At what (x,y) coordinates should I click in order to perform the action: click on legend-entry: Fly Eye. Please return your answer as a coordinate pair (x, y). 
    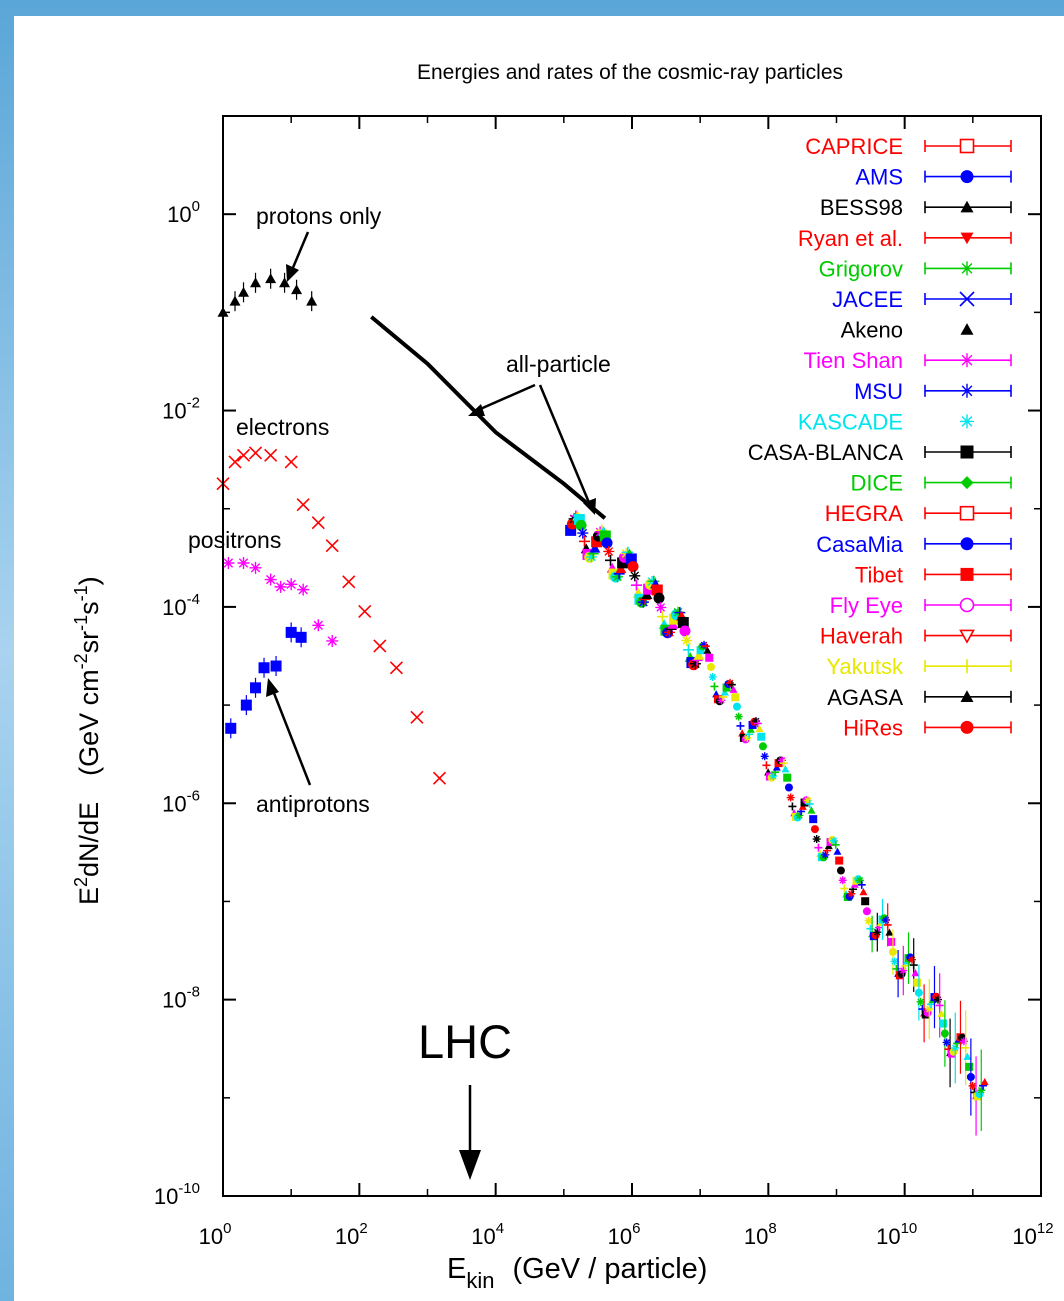
    Looking at the image, I should click on (921, 605).